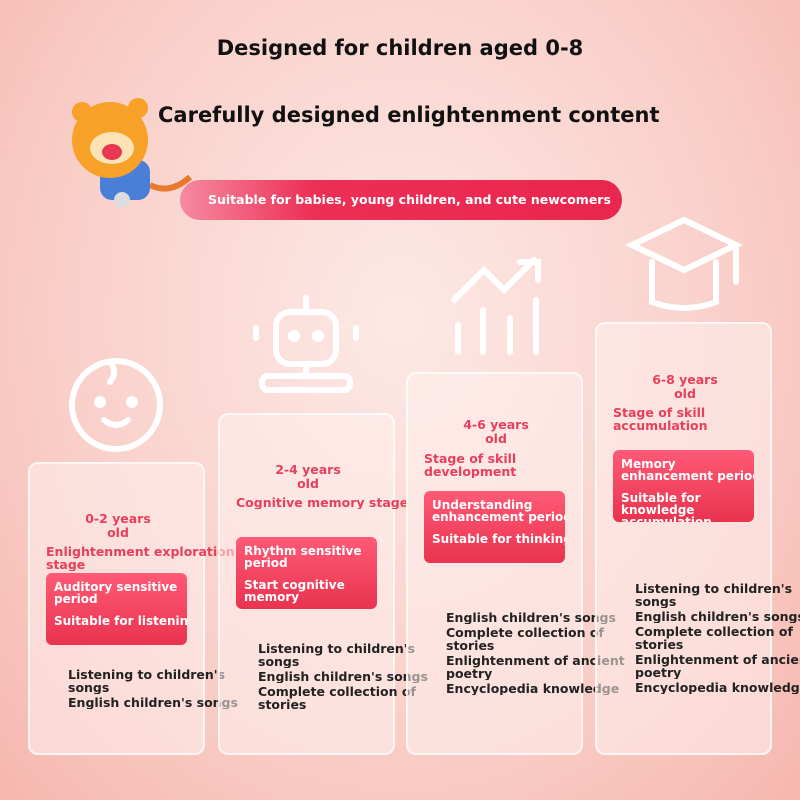 Image resolution: width=800 pixels, height=800 pixels. What do you see at coordinates (303, 557) in the screenshot?
I see `tag: Rhythm sensitive period` at bounding box center [303, 557].